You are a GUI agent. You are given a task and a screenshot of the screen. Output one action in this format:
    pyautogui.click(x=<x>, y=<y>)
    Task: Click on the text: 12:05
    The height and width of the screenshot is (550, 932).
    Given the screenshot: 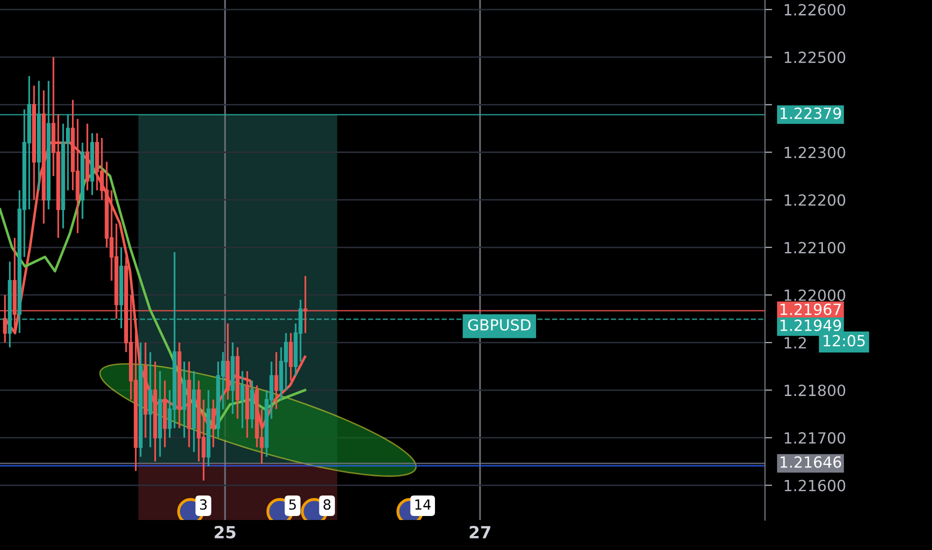 What is the action you would take?
    pyautogui.click(x=844, y=340)
    